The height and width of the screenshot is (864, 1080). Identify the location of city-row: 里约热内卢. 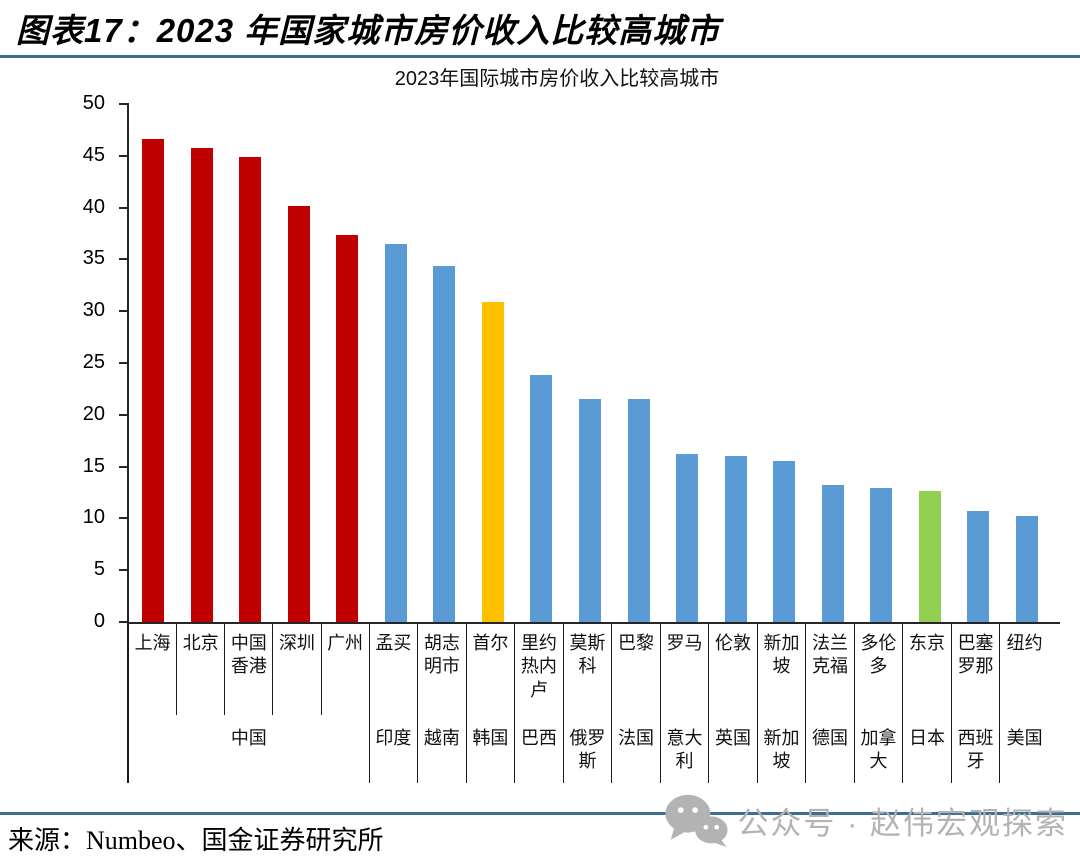
(539, 669).